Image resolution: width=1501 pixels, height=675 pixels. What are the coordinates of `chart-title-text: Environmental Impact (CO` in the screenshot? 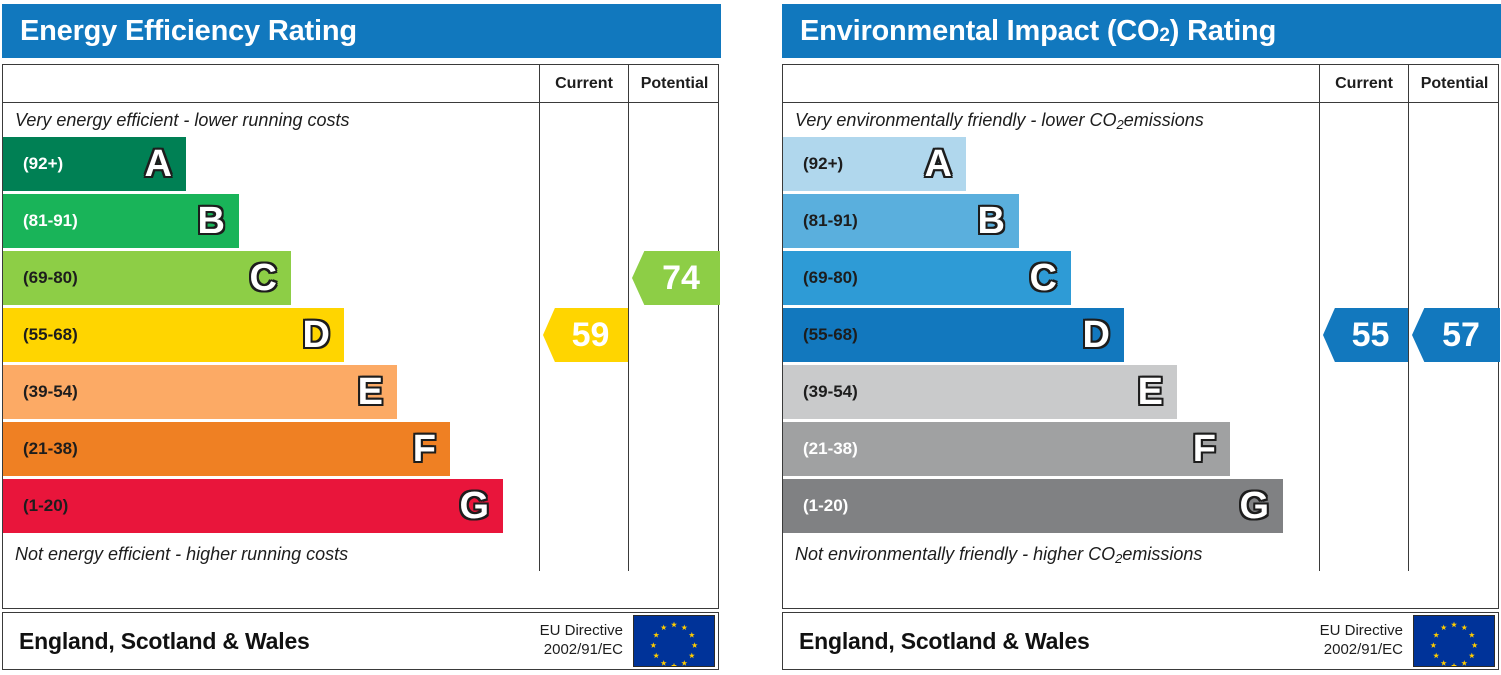 It's located at (980, 30).